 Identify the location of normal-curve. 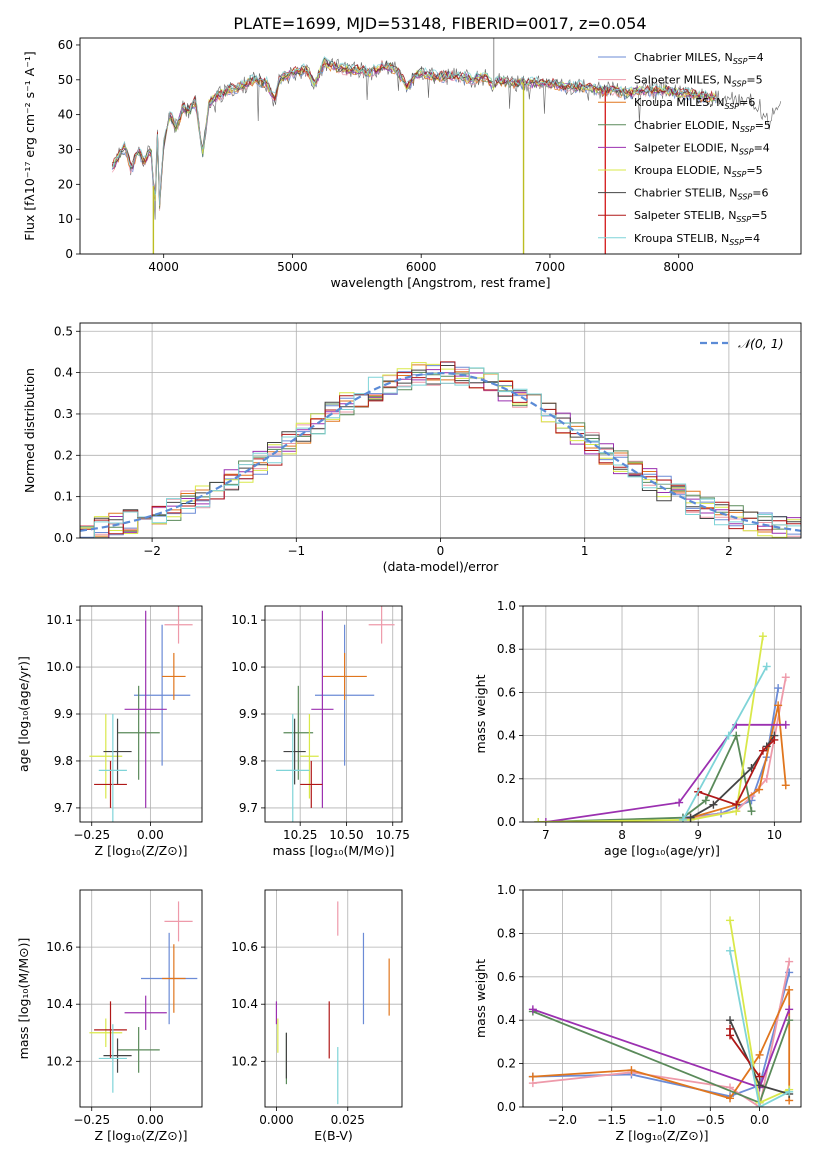
(440, 451).